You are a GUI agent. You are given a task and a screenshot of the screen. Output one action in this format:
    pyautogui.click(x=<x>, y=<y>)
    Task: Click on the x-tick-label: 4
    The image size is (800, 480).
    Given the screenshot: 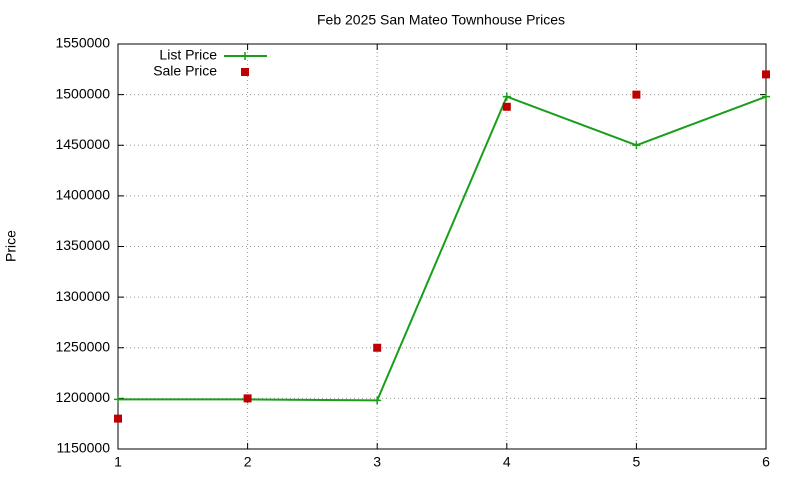 What is the action you would take?
    pyautogui.click(x=507, y=462)
    